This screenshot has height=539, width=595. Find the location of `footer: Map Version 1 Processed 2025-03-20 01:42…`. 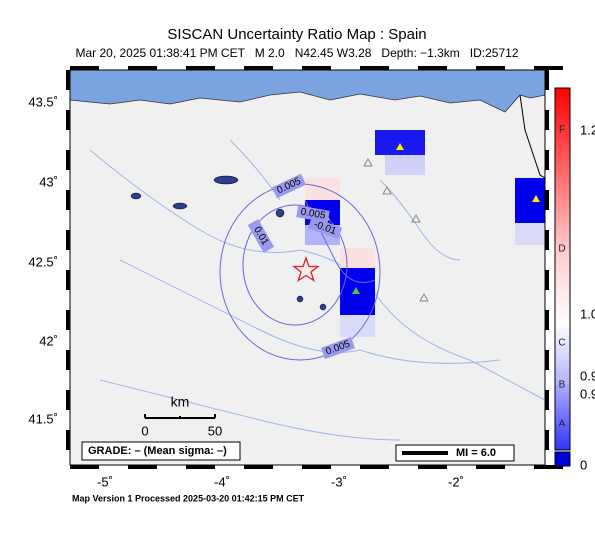

footer: Map Version 1 Processed 2025-03-20 01:42… is located at coordinates (188, 498).